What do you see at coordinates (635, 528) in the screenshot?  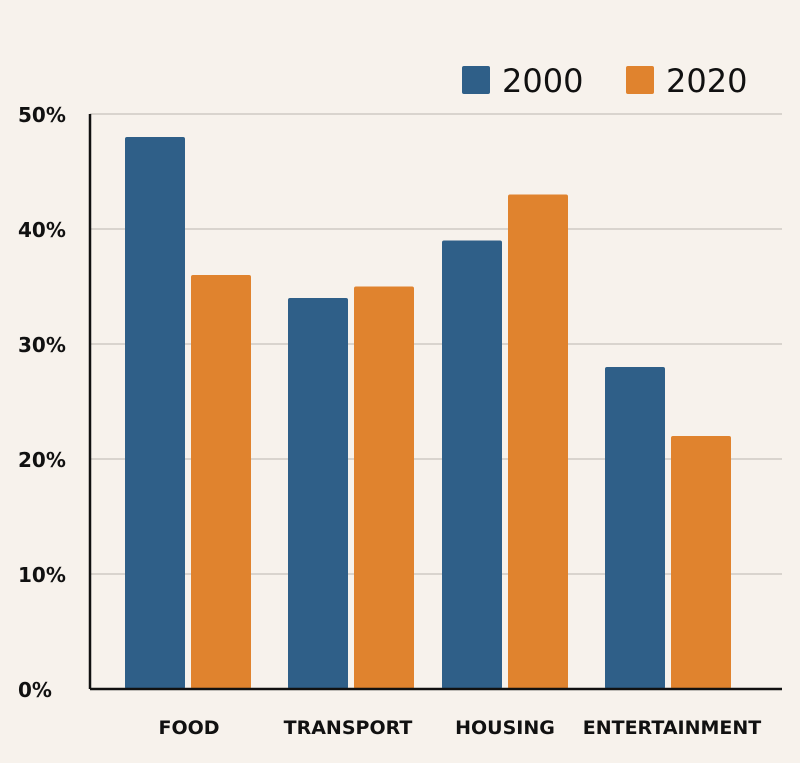 I see `bar-entertainment-2000` at bounding box center [635, 528].